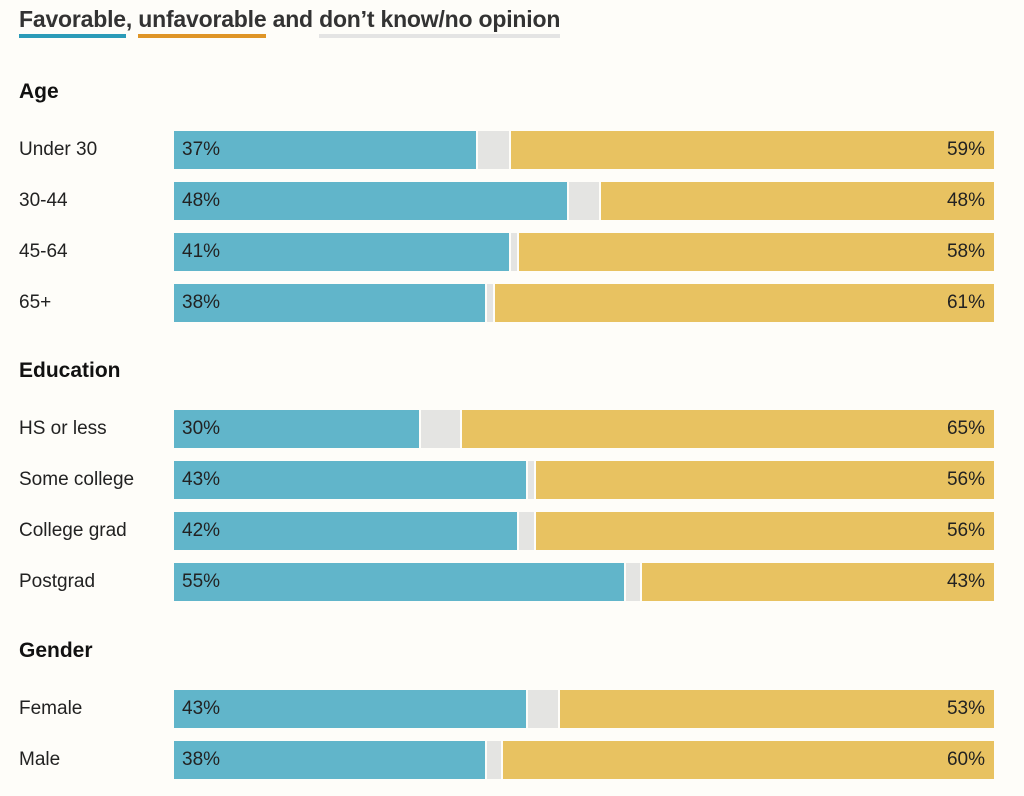 This screenshot has height=796, width=1024. What do you see at coordinates (201, 149) in the screenshot?
I see `data-label-favorable: 37%` at bounding box center [201, 149].